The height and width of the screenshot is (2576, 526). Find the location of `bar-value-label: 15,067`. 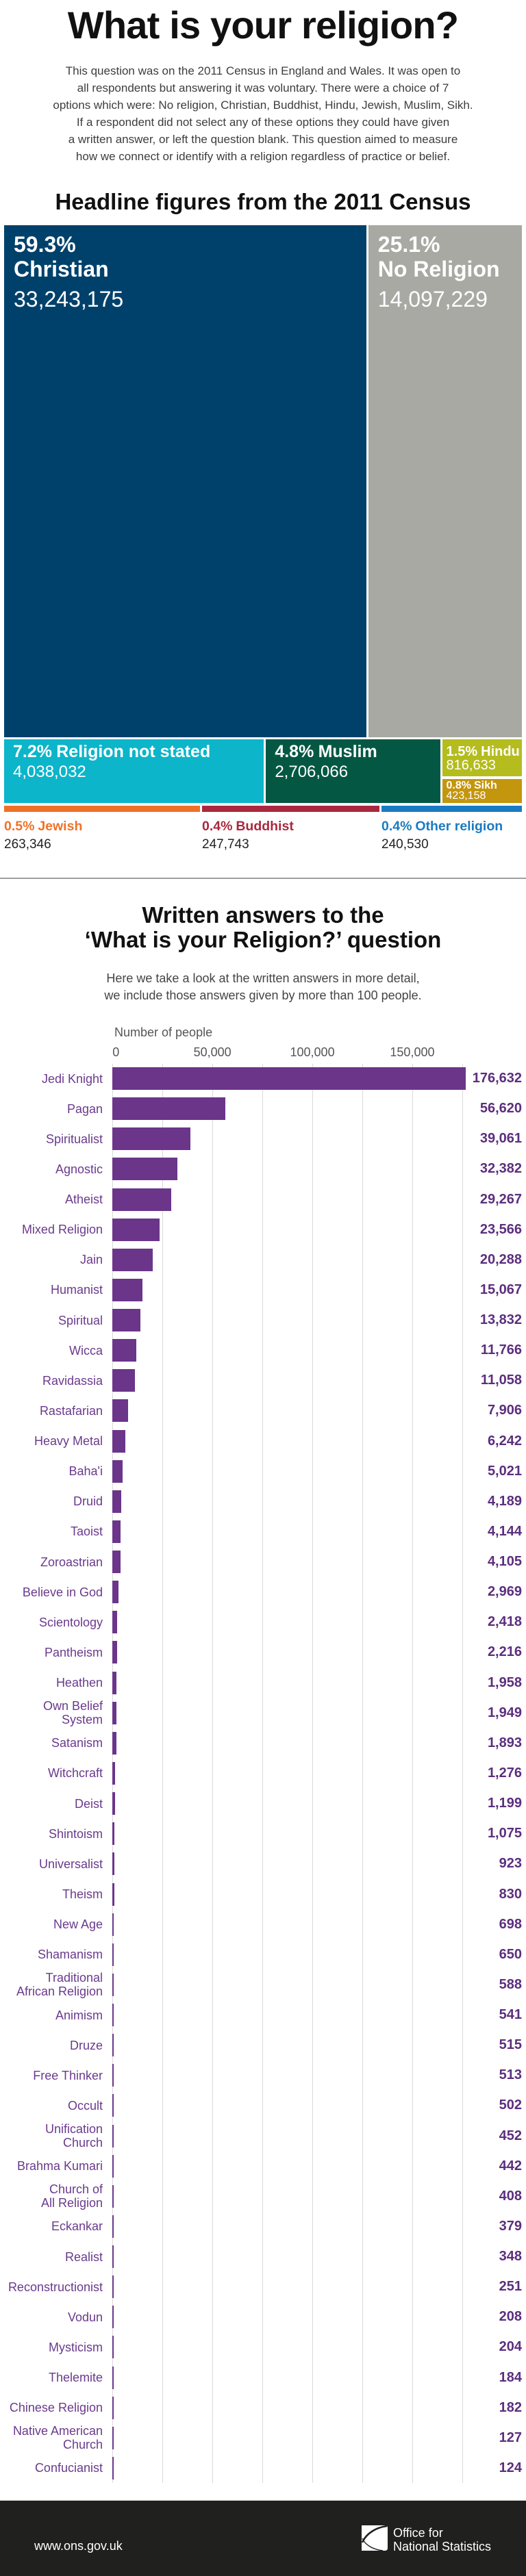

bar-value-label: 15,067 is located at coordinates (501, 1289).